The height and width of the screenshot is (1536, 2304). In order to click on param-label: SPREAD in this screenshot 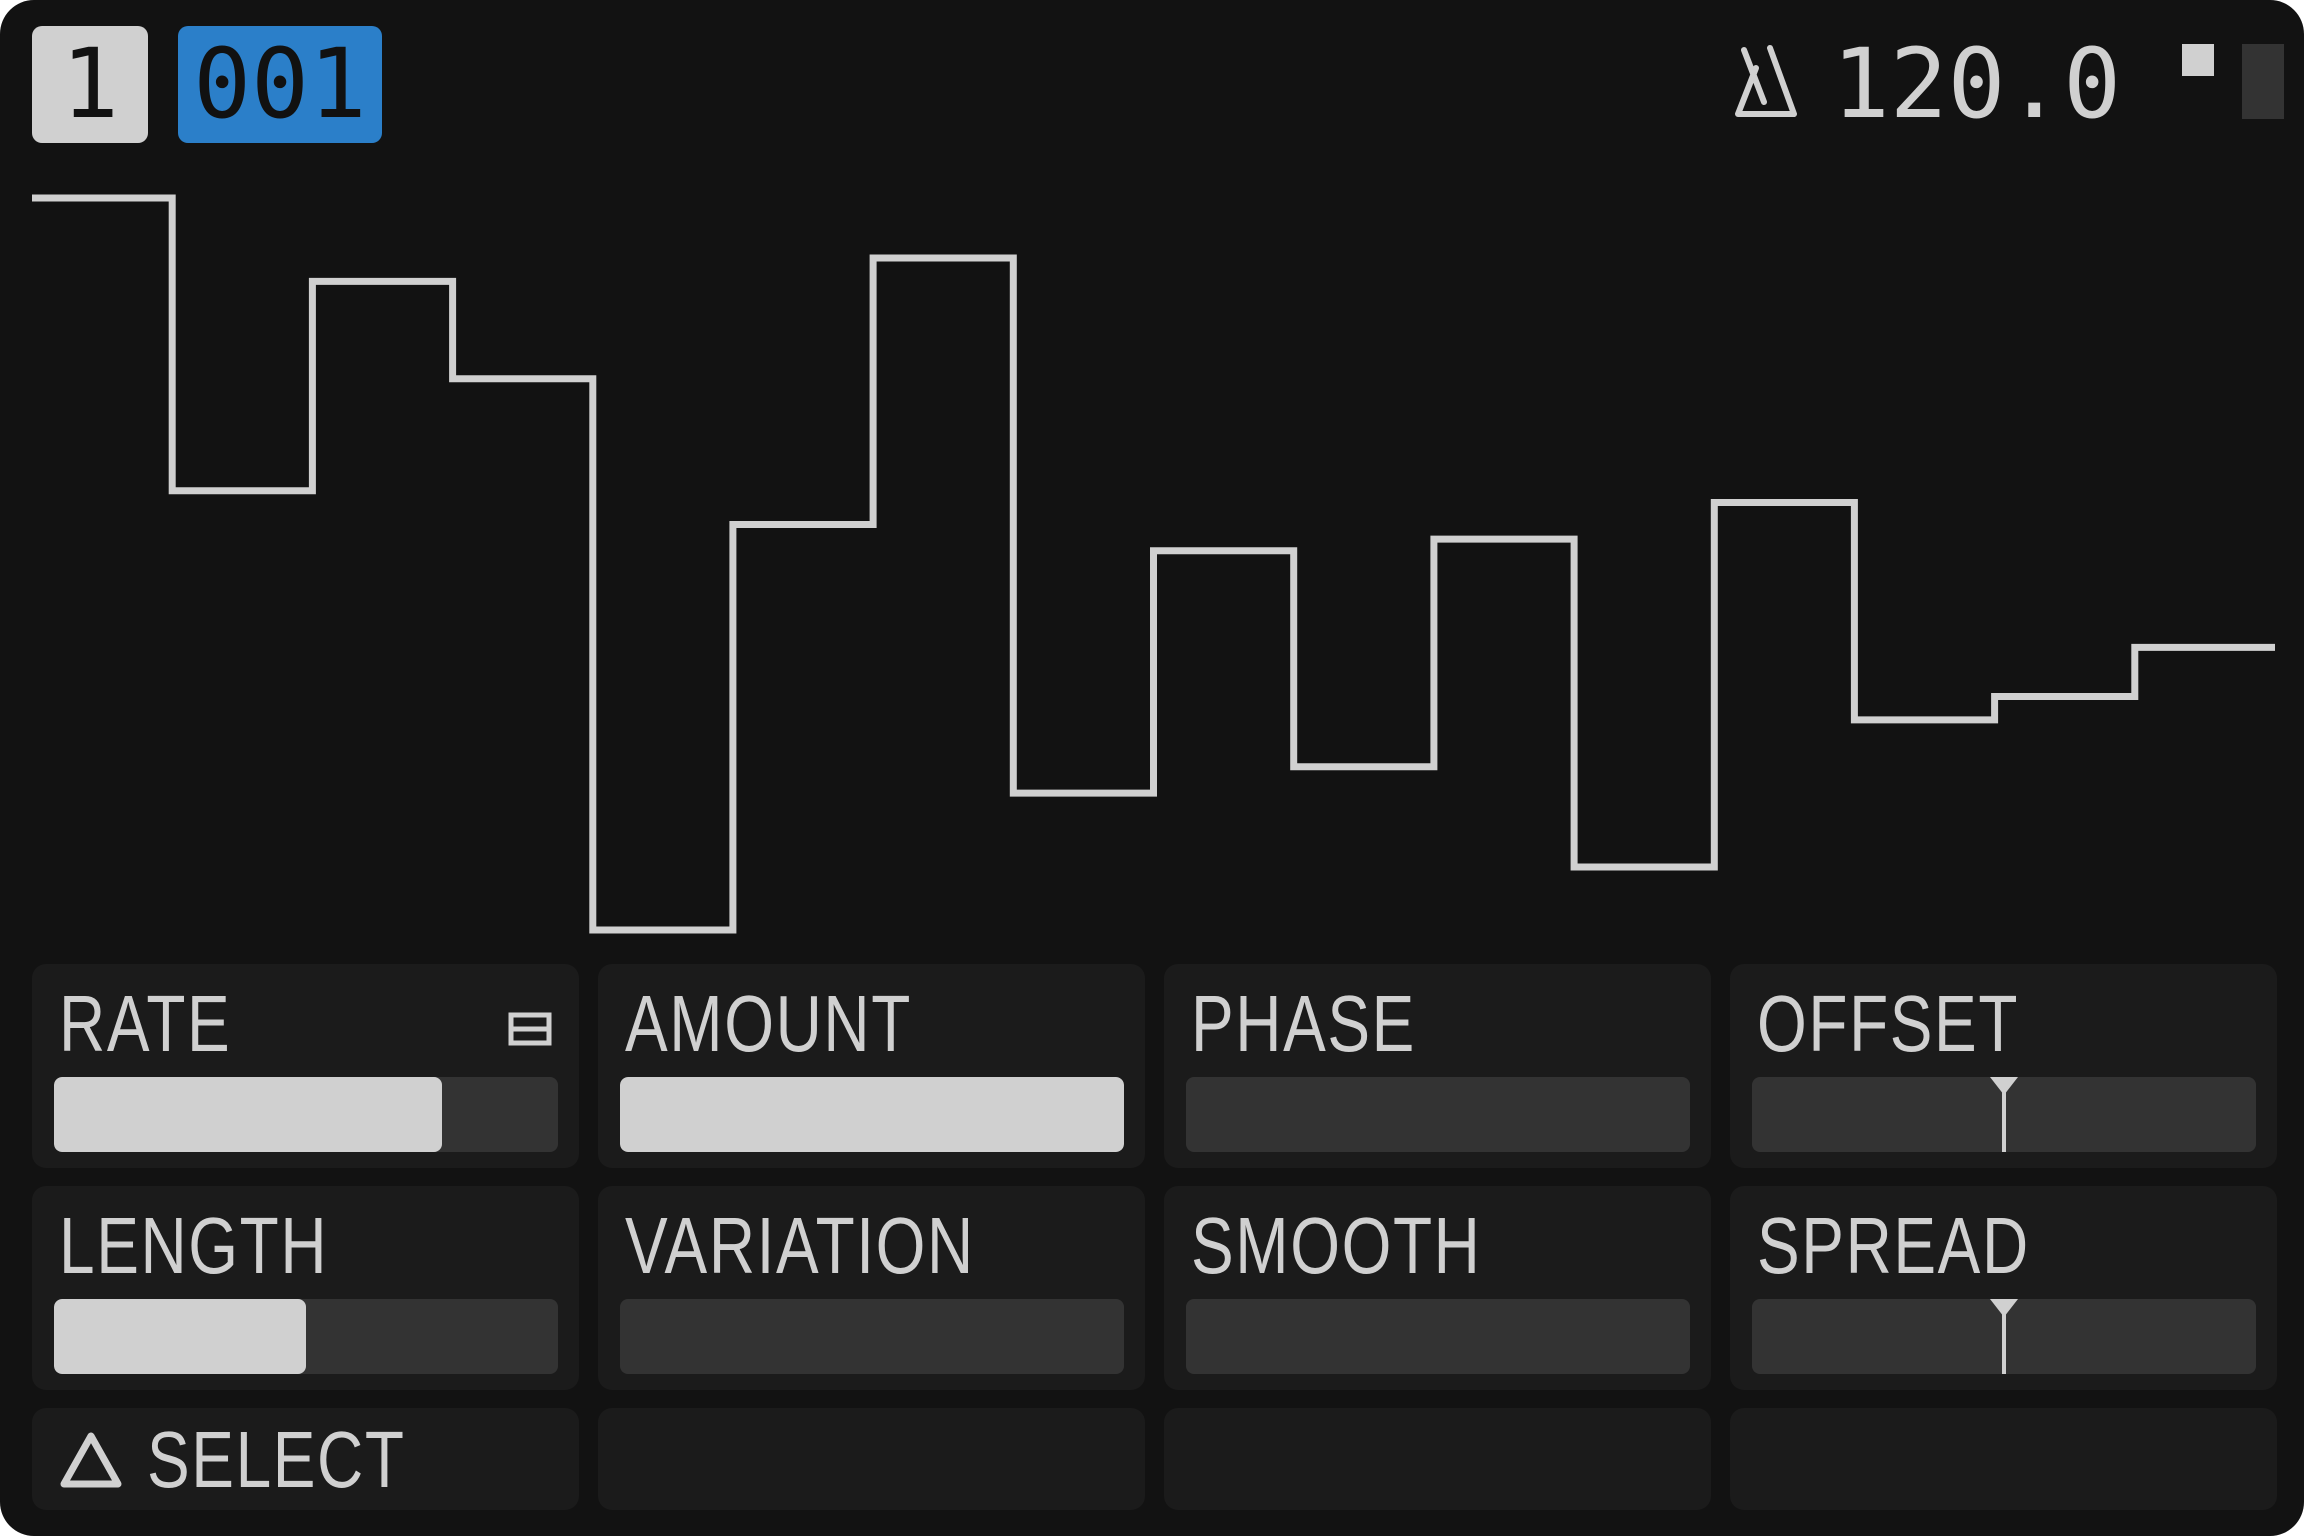, I will do `click(1893, 1245)`.